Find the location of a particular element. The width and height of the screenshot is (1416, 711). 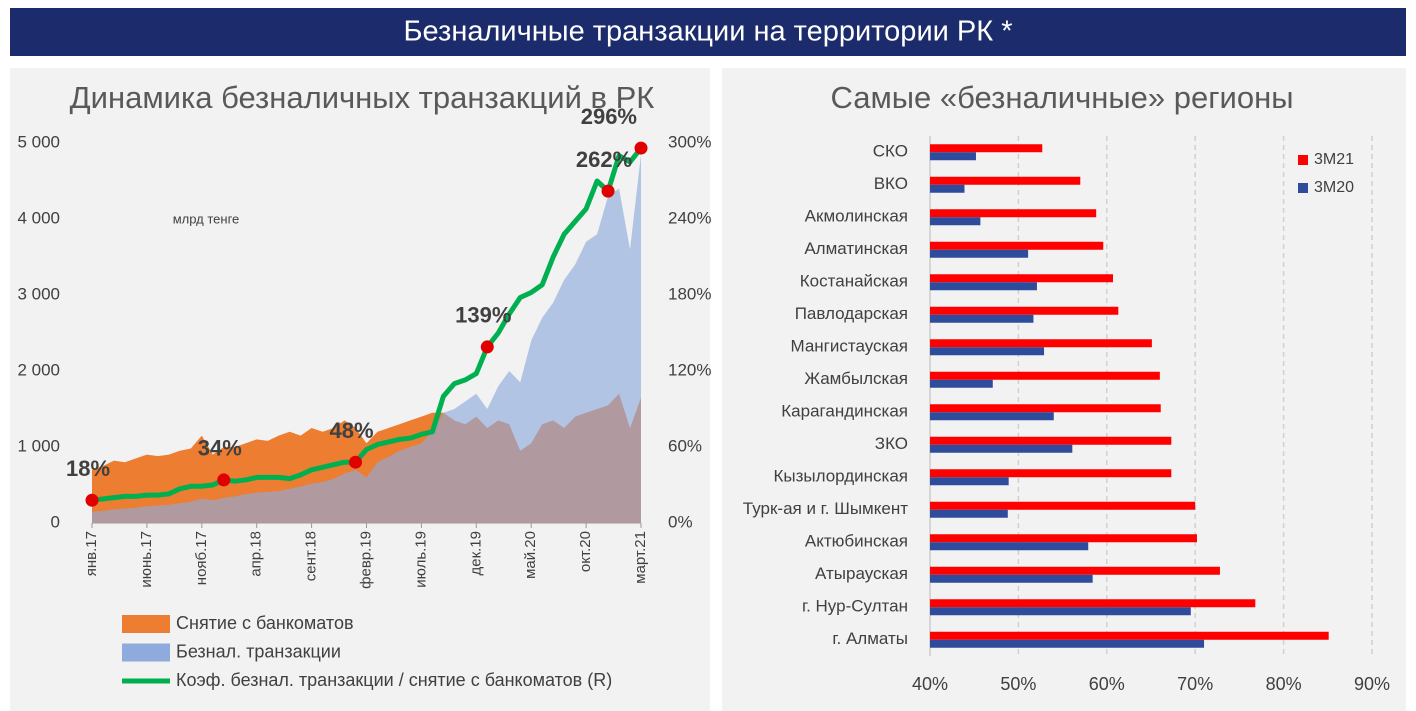

x-tick-label: дек.19 is located at coordinates (475, 553).